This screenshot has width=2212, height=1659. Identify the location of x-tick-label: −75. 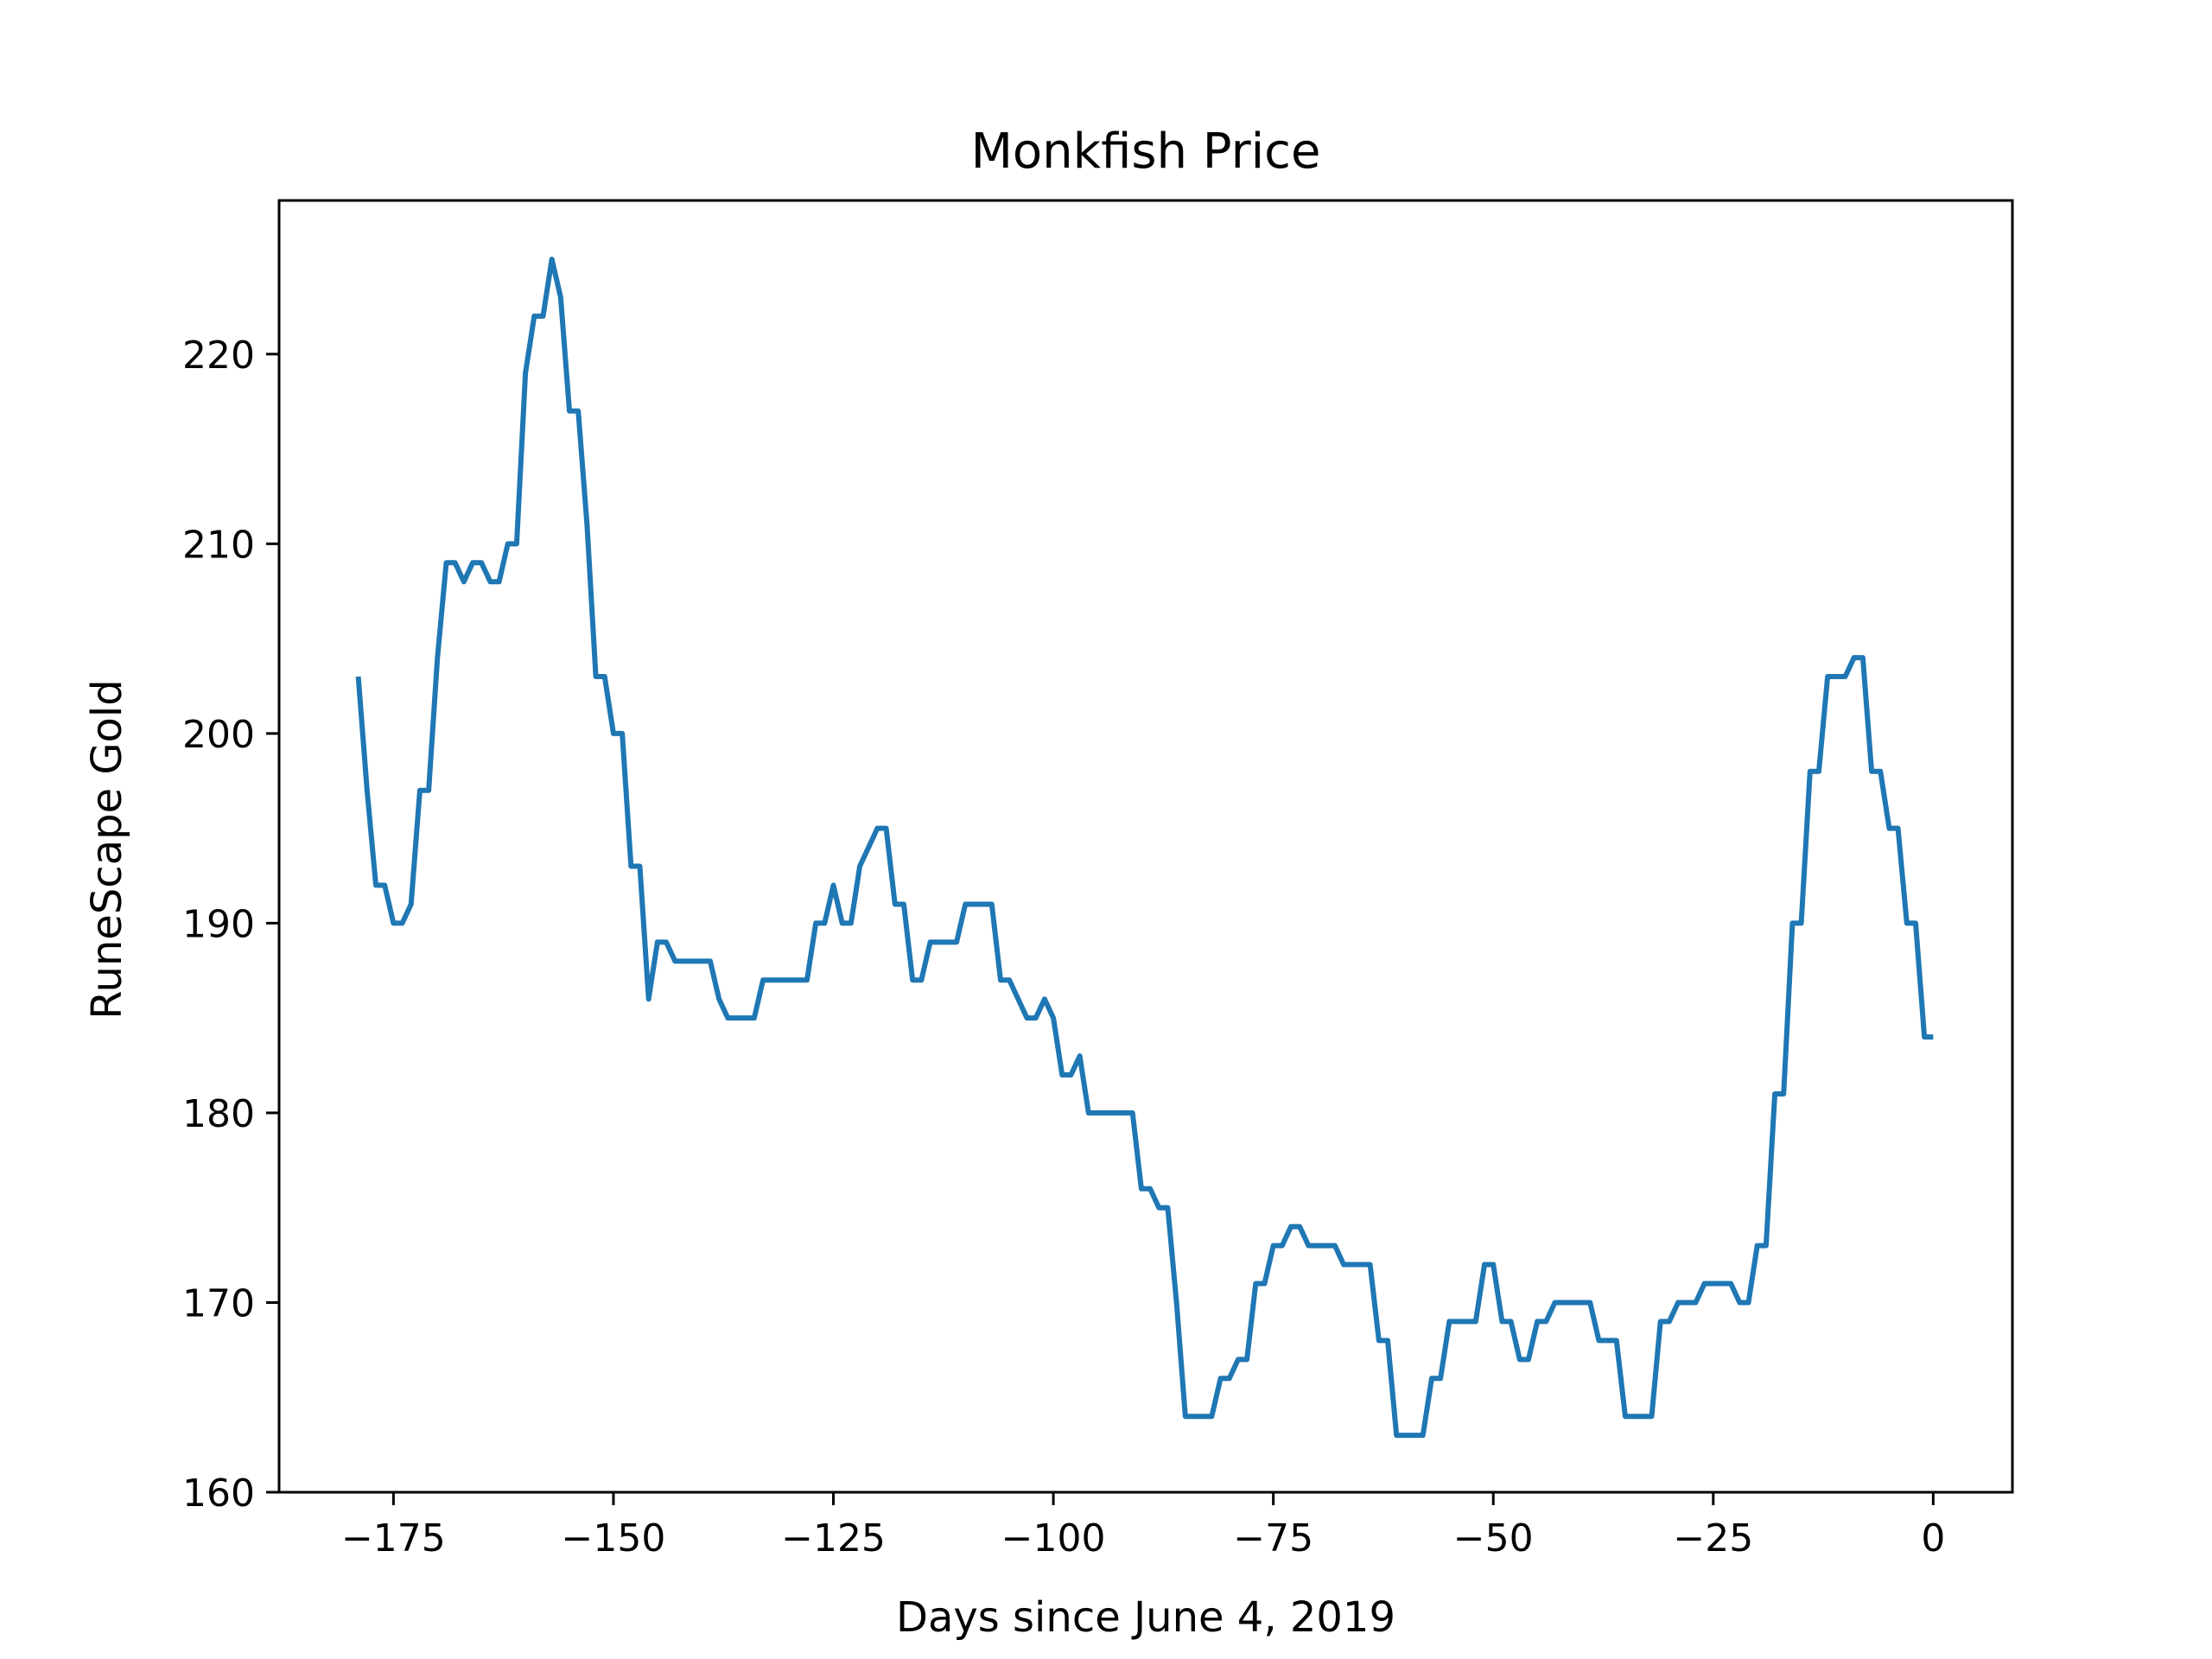
(1273, 1538).